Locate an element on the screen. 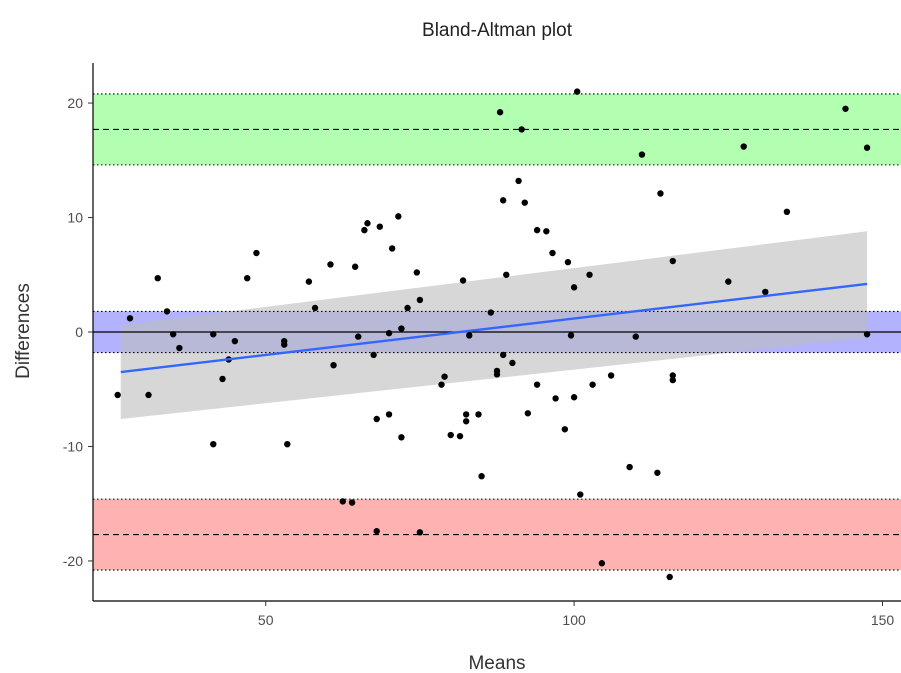 This screenshot has height=673, width=901. regression-line is located at coordinates (494, 328).